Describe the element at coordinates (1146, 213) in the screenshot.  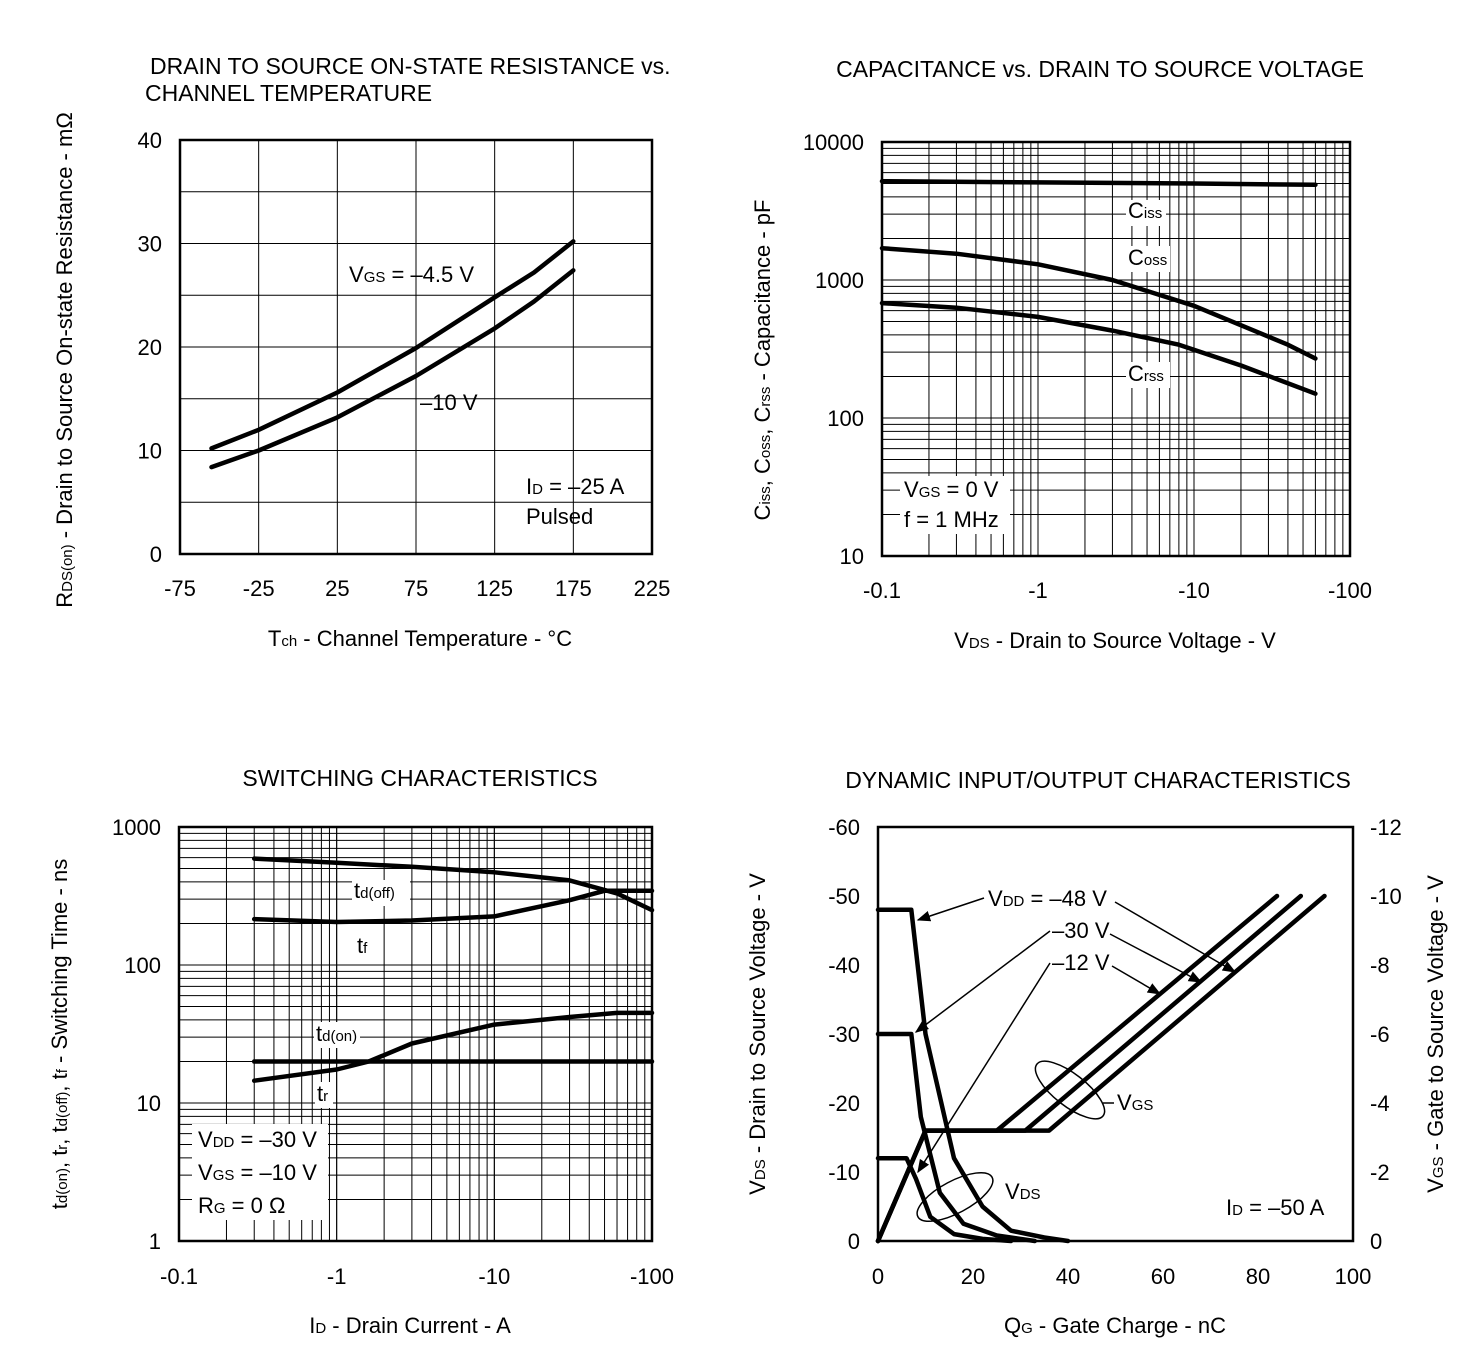
I see `cap-label-bg-ciss` at that location.